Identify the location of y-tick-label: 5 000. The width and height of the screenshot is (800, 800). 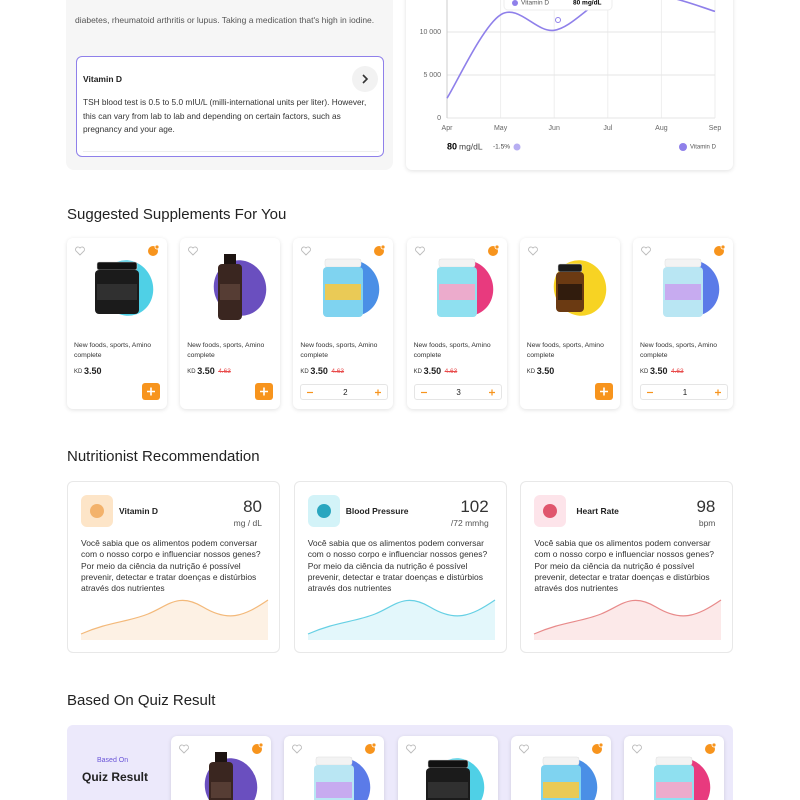
(432, 75).